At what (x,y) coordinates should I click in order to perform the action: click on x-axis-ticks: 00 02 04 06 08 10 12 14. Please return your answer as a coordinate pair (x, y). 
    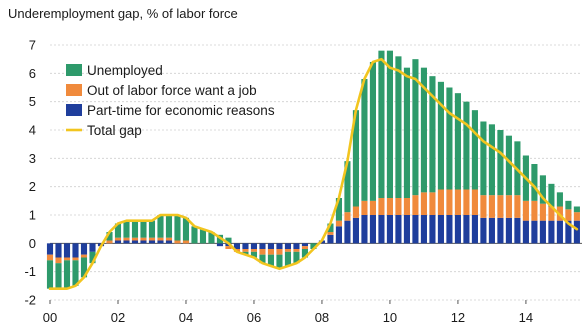
    Looking at the image, I should click on (288, 312).